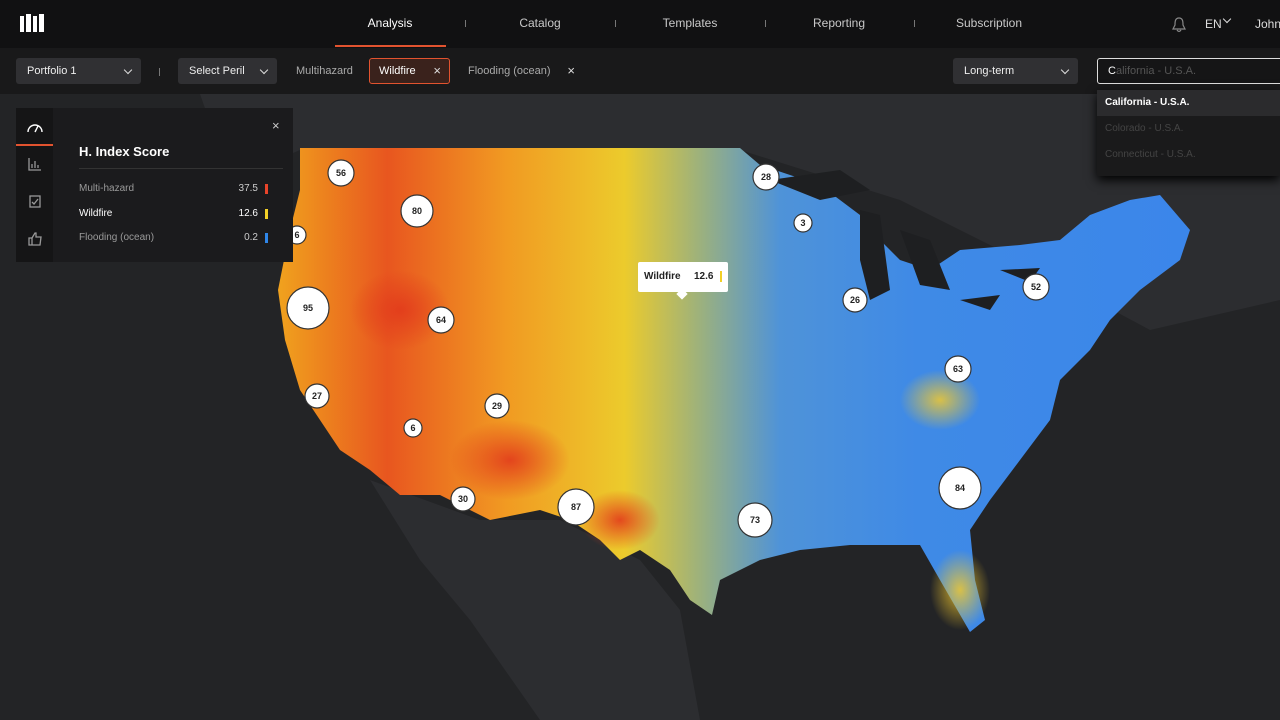 The width and height of the screenshot is (1280, 720). What do you see at coordinates (1267, 24) in the screenshot?
I see `user: John` at bounding box center [1267, 24].